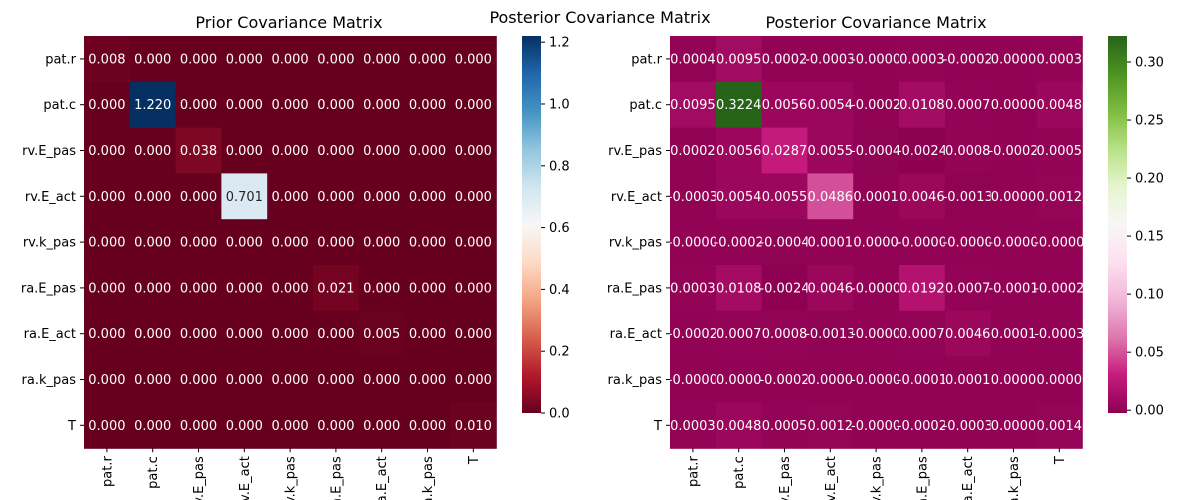  Describe the element at coordinates (335, 426) in the screenshot. I see `prior-cell-label-8-5: 0.000` at that location.